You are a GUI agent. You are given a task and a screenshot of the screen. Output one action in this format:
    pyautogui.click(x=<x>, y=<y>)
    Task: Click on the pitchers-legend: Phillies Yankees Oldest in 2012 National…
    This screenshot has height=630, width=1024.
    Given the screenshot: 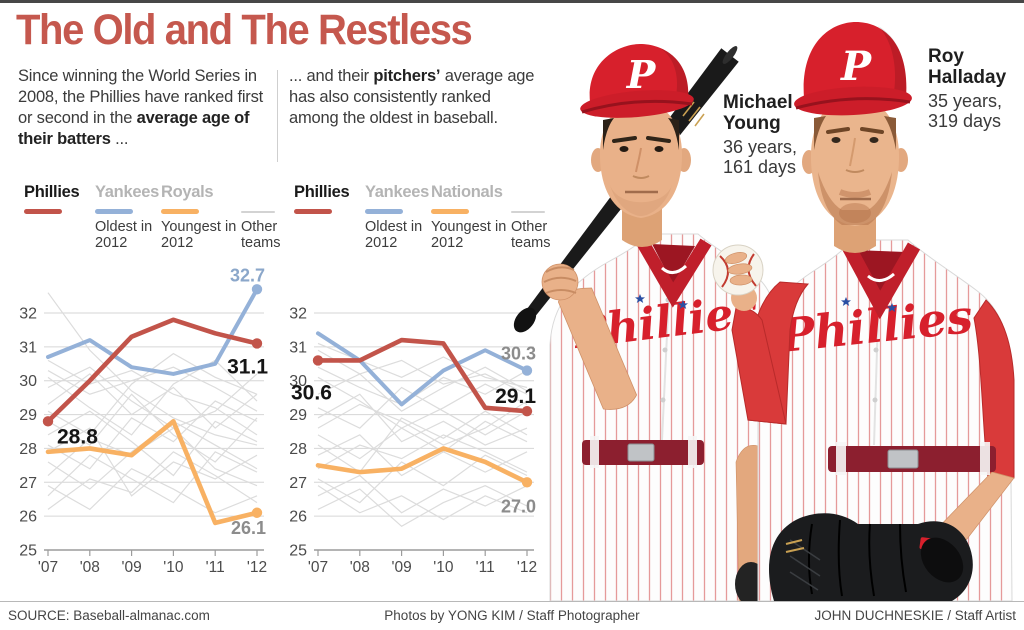 What is the action you would take?
    pyautogui.click(x=428, y=217)
    